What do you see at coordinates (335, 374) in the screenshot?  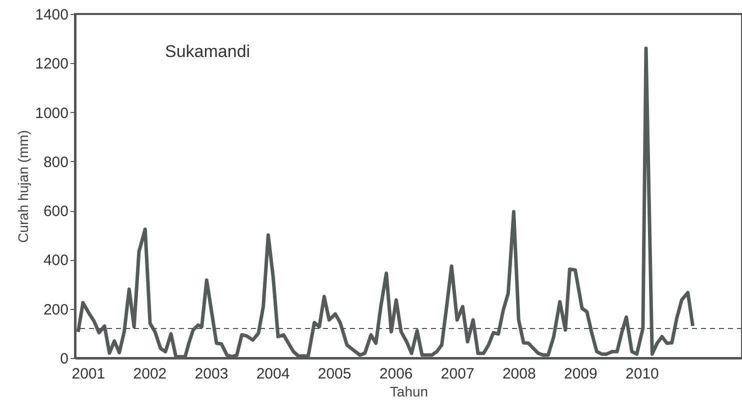 I see `x-tick-label: 2005` at bounding box center [335, 374].